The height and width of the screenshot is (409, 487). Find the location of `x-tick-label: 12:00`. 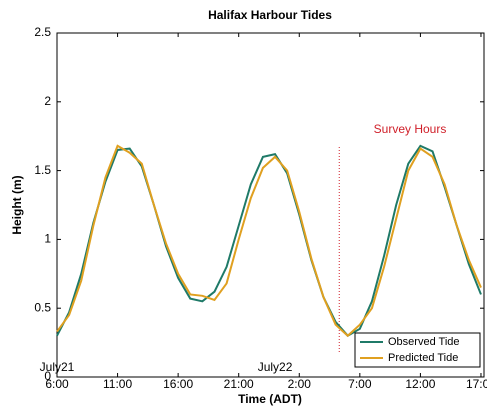

x-tick-label: 12:00 is located at coordinates (420, 384).